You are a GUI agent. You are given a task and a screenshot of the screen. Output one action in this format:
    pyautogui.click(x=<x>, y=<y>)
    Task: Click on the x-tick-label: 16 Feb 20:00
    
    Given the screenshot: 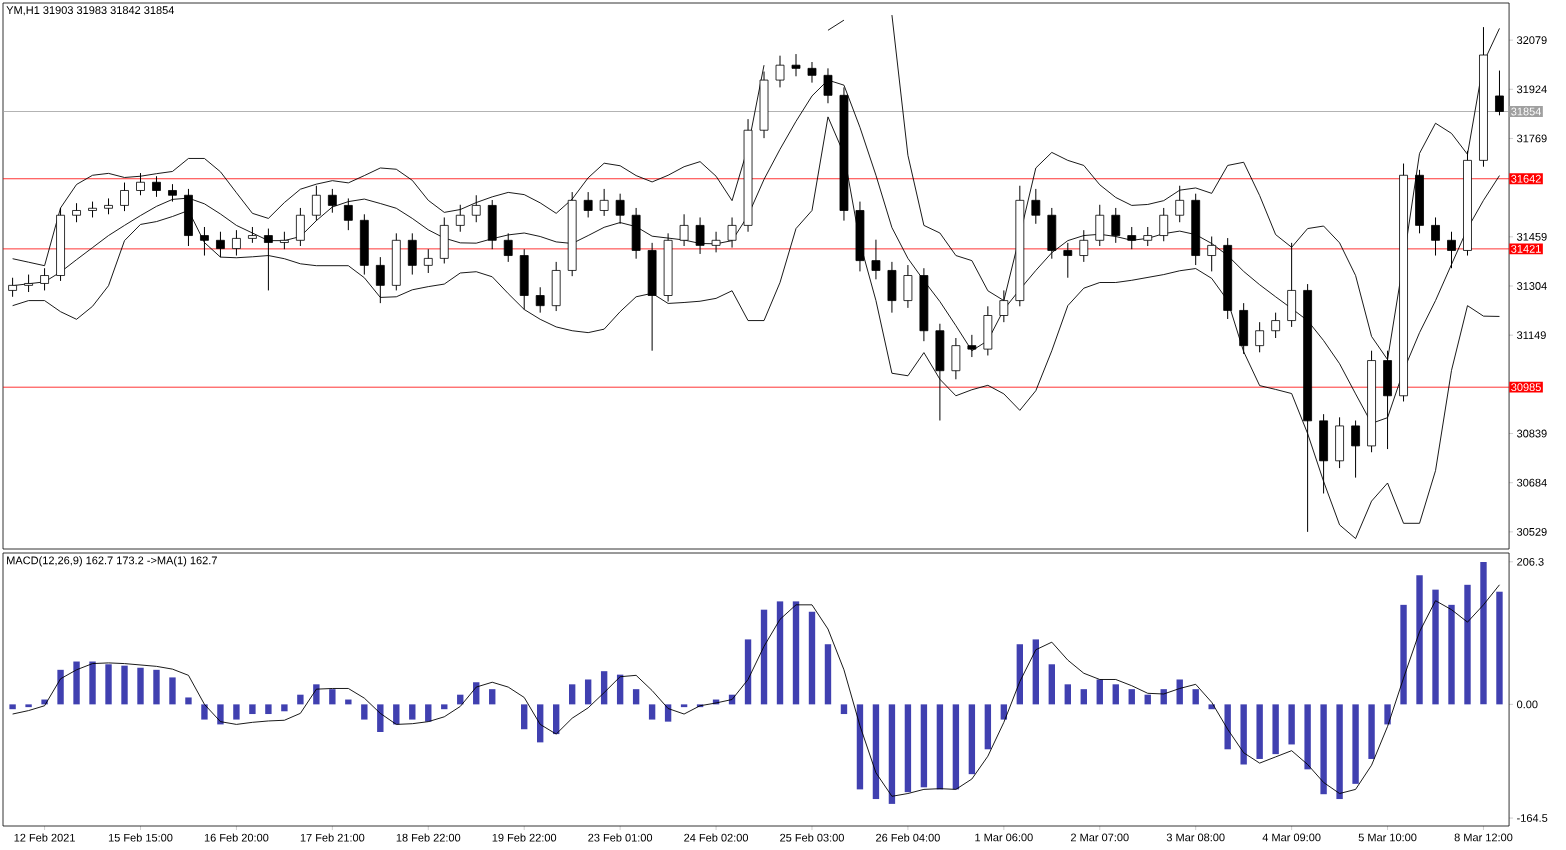 What is the action you would take?
    pyautogui.click(x=236, y=837)
    